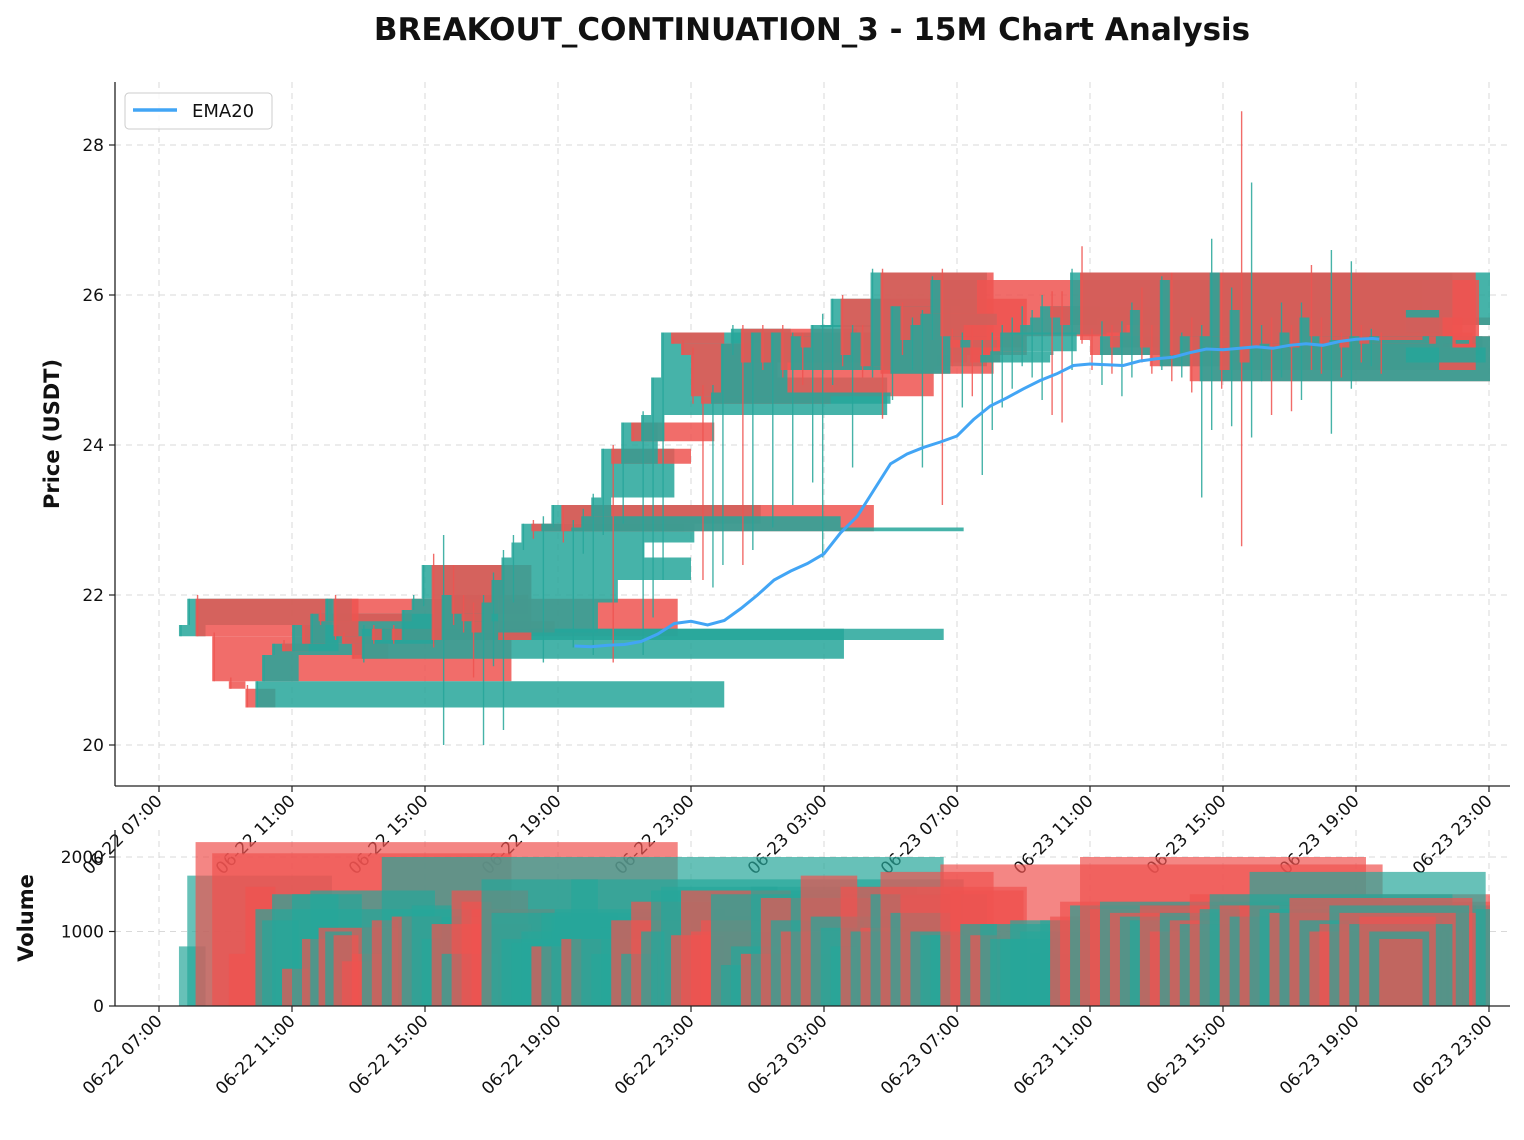 Image resolution: width=1524 pixels, height=1140 pixels. Describe the element at coordinates (1054, 1055) in the screenshot. I see `volume-x-tick-label: 06-23 11:00` at that location.